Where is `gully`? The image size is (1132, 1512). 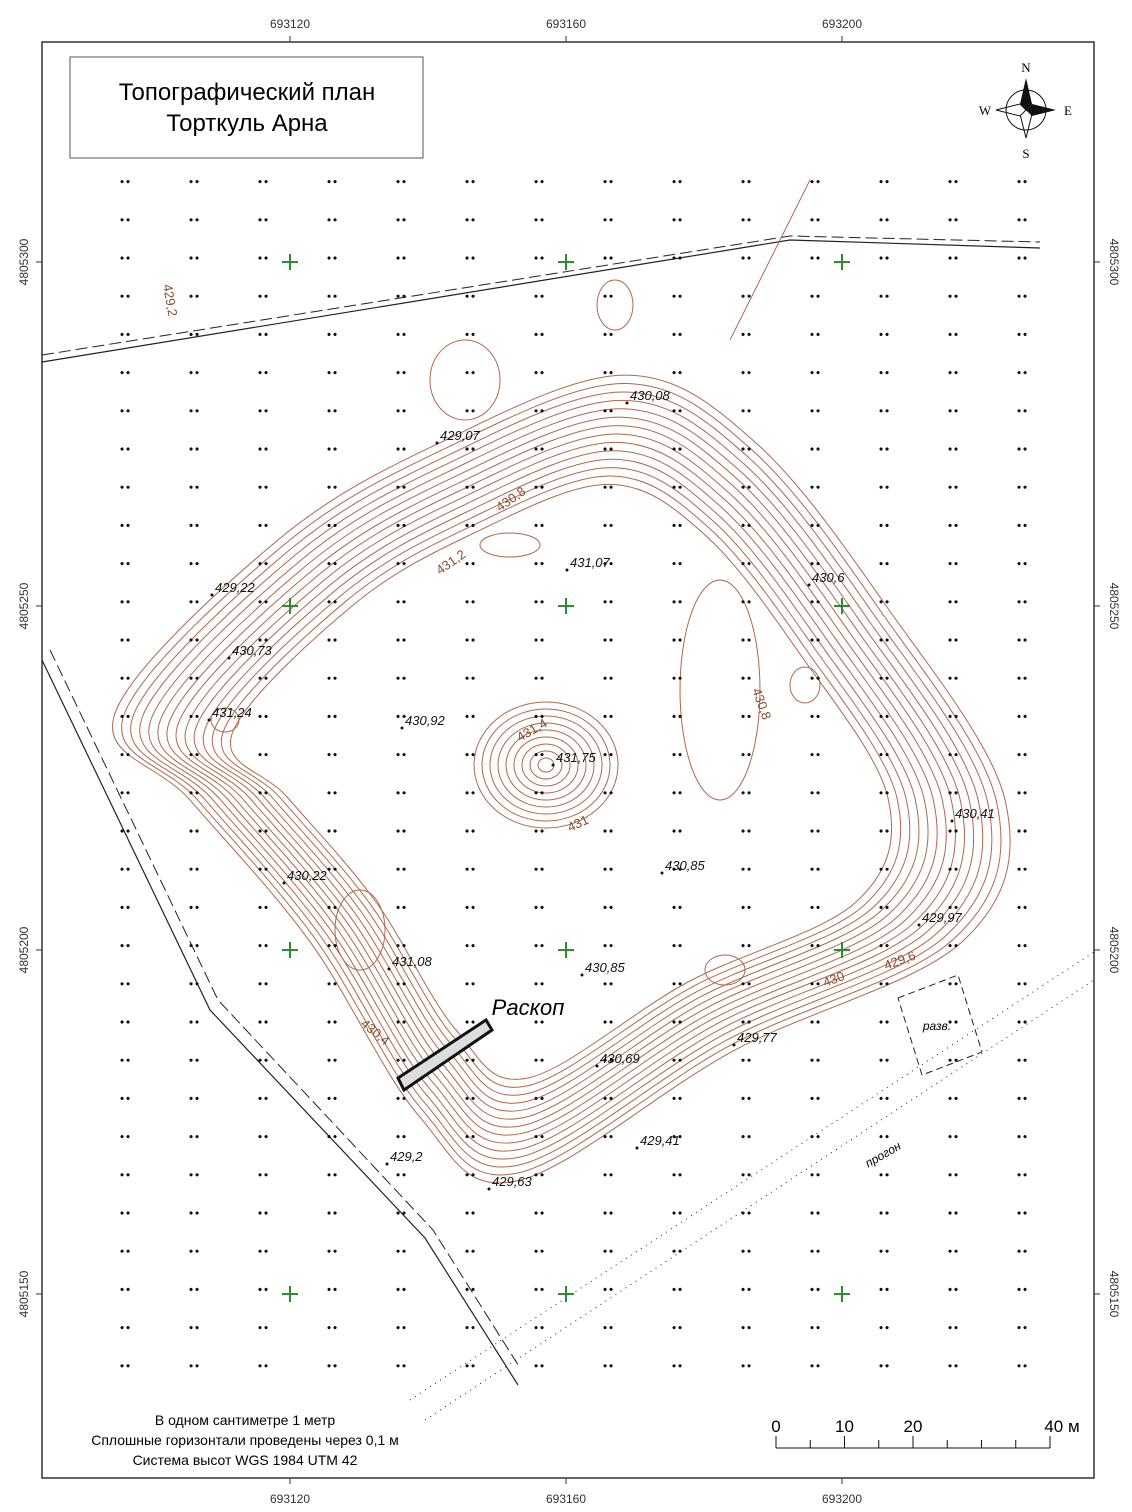 gully is located at coordinates (770, 260).